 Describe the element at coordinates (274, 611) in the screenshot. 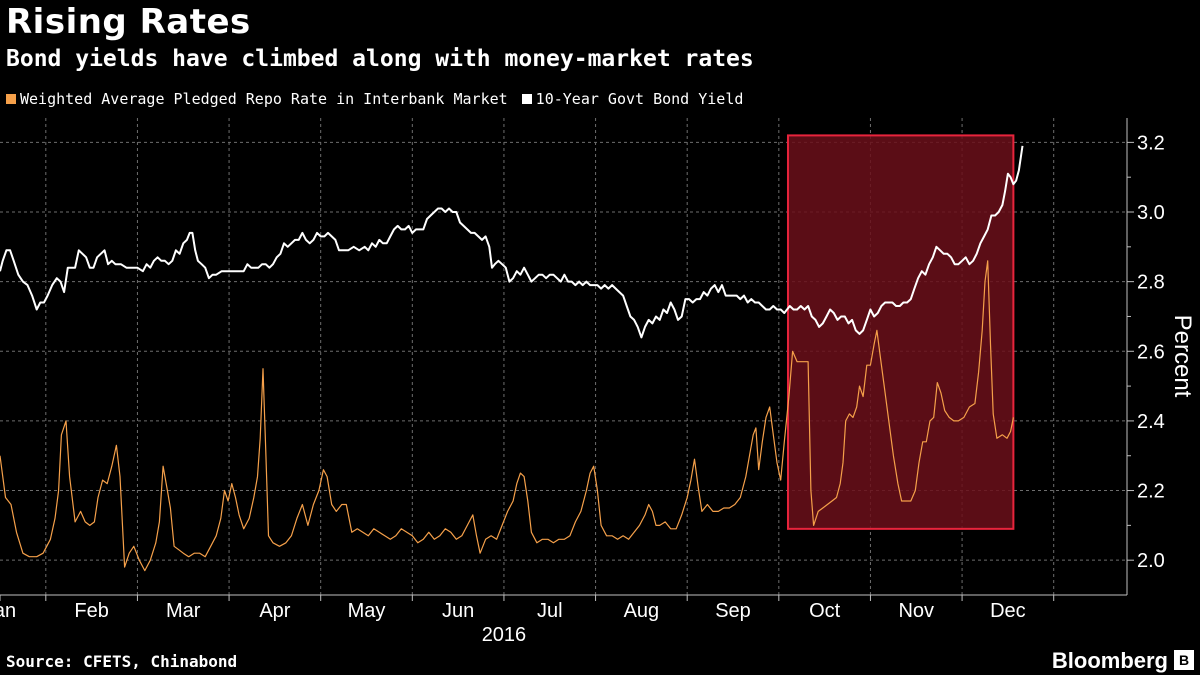

I see `x-tick-label-apr: Apr` at that location.